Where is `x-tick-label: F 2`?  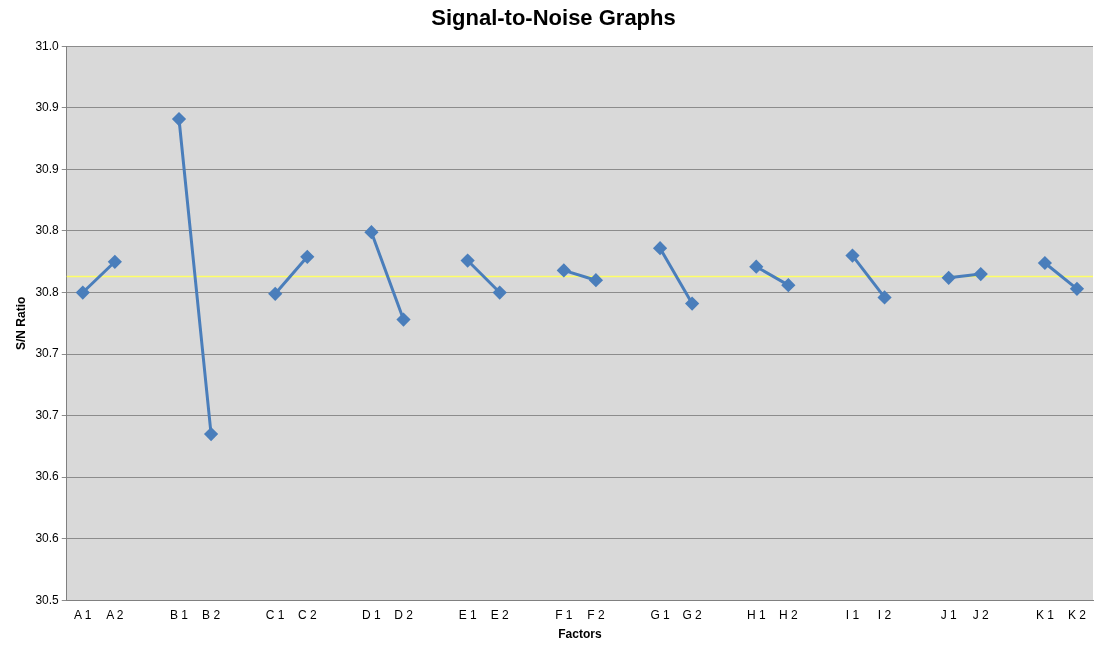
x-tick-label: F 2 is located at coordinates (596, 614).